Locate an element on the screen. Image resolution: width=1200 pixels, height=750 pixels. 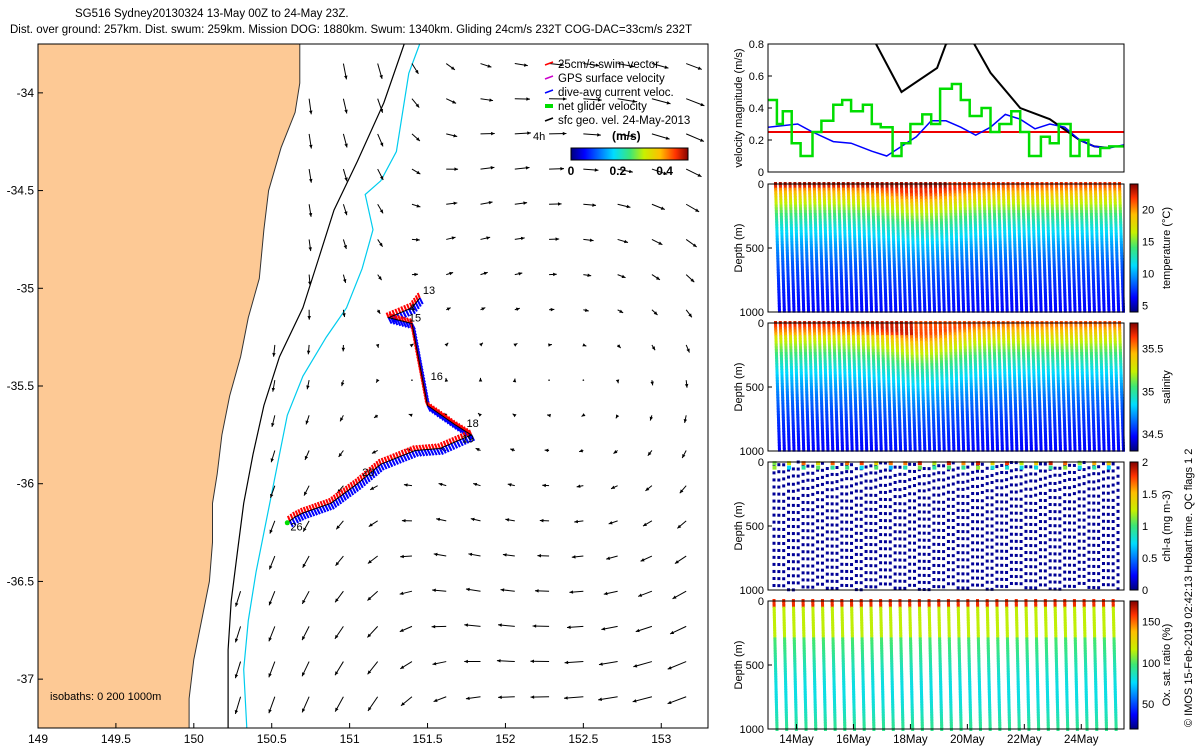
day-label: 20 is located at coordinates (368, 473).